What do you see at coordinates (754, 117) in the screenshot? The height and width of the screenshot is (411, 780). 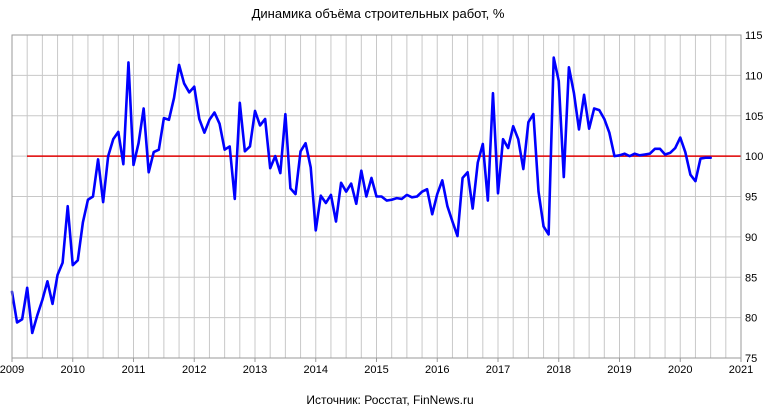 I see `y-tick-label: 105` at bounding box center [754, 117].